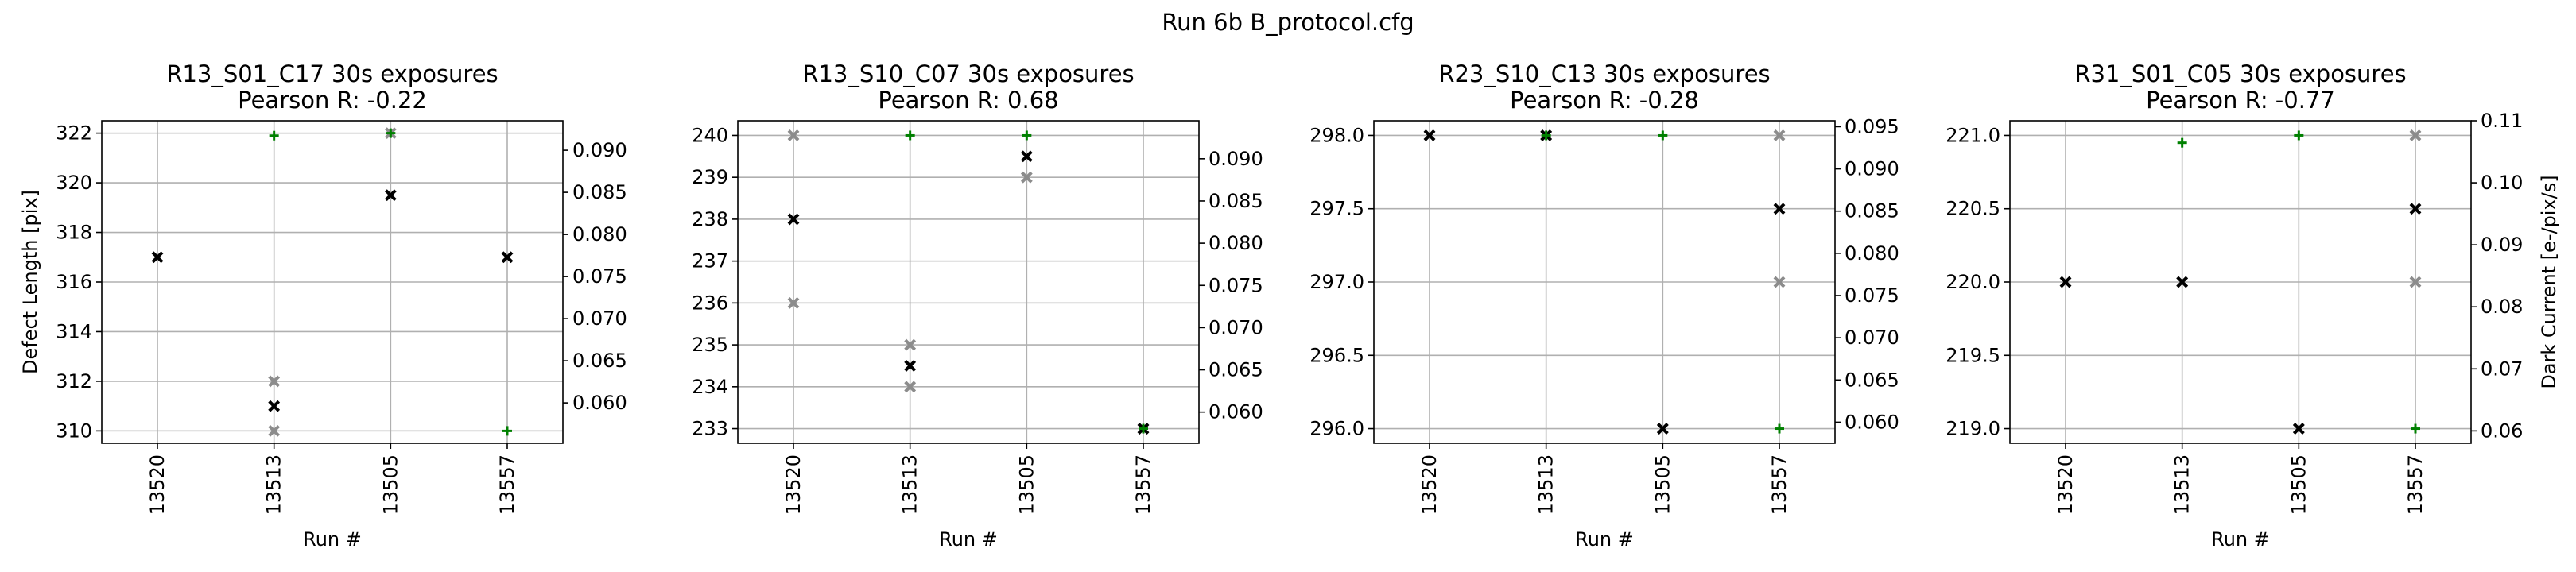 The image size is (2576, 572). What do you see at coordinates (74, 282) in the screenshot?
I see `y-tick-label: 316` at bounding box center [74, 282].